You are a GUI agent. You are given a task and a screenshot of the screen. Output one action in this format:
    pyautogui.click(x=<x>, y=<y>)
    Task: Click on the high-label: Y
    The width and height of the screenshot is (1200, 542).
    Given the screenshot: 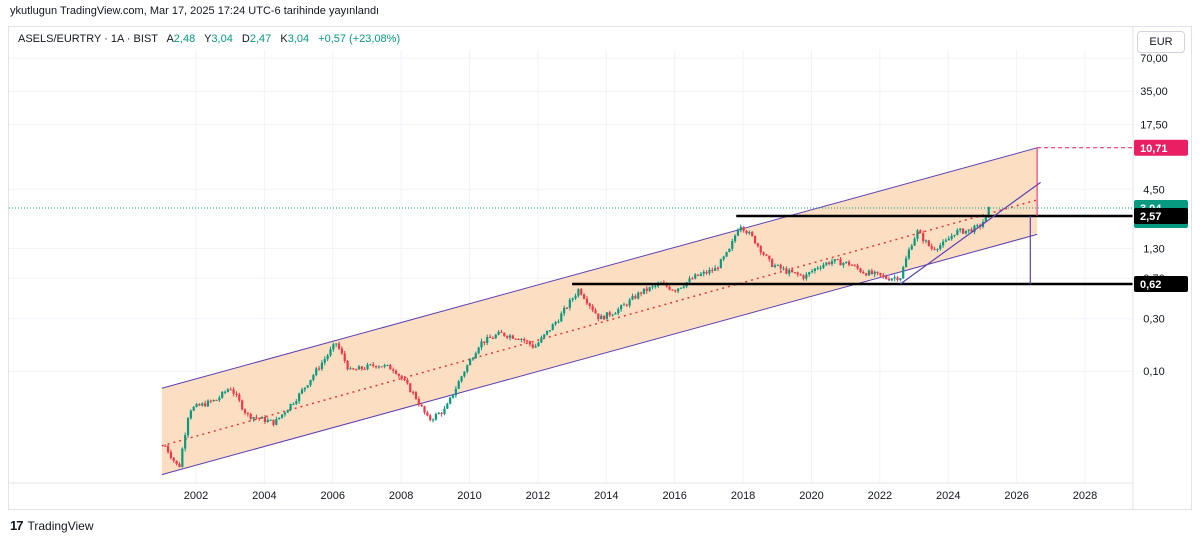 What is the action you would take?
    pyautogui.click(x=208, y=39)
    